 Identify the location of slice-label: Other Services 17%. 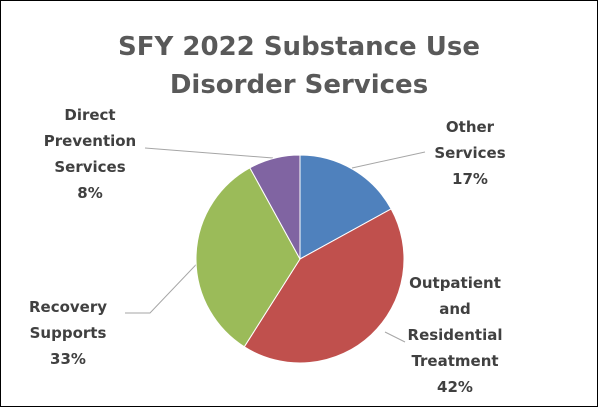
(470, 153).